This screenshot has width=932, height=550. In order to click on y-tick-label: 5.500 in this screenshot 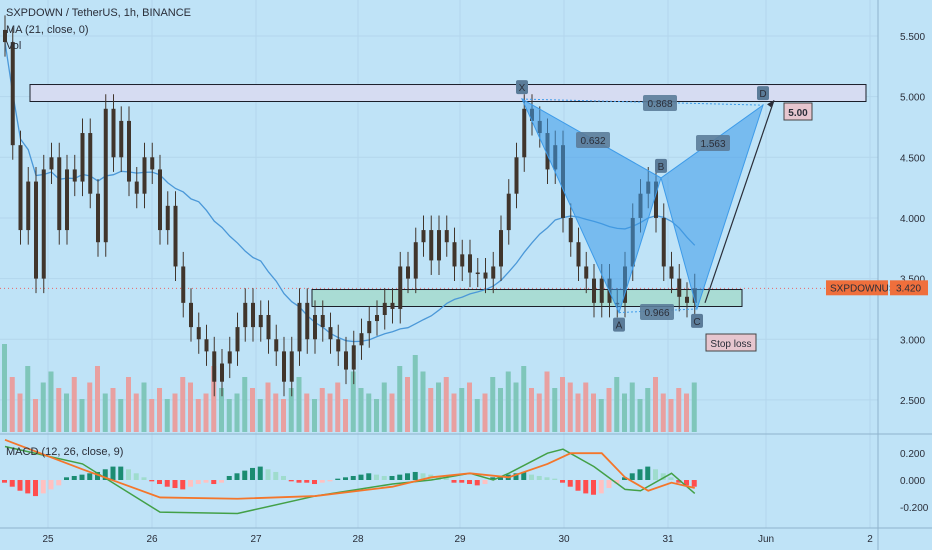, I will do `click(912, 37)`.